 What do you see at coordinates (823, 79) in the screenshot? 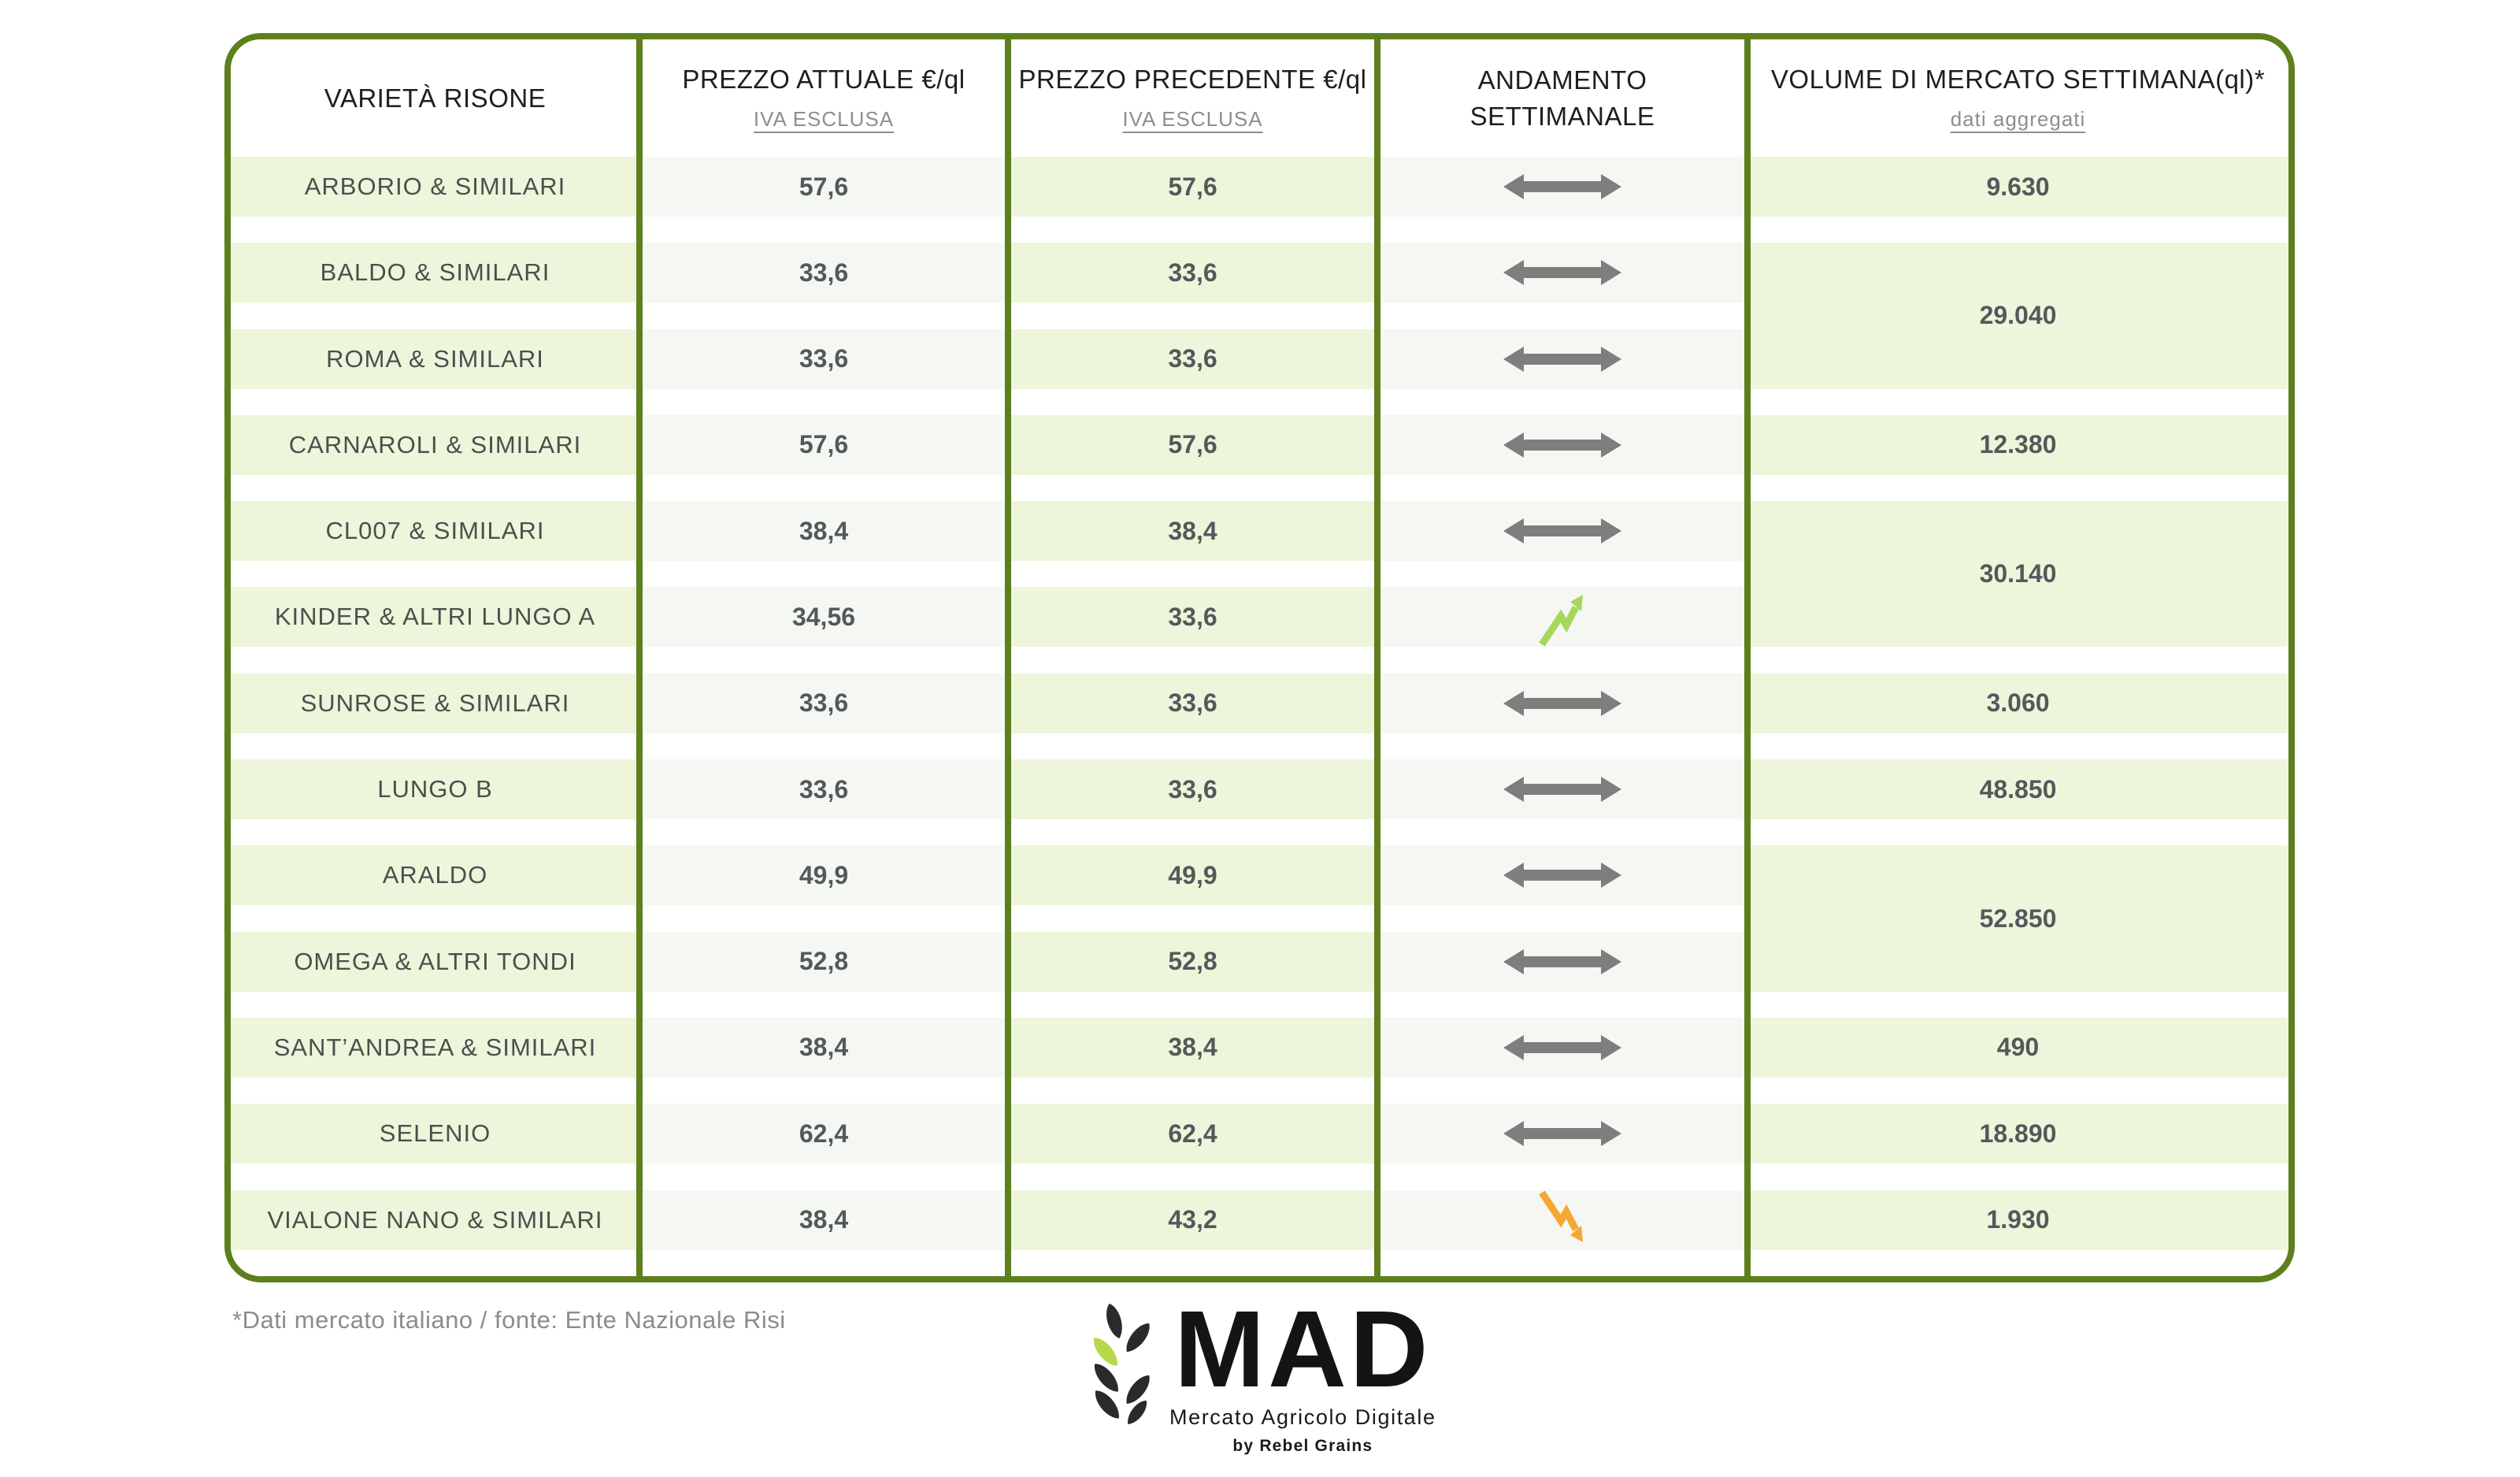
I see `header-current-price-label: PREZZO ATTUALE €/ql` at bounding box center [823, 79].